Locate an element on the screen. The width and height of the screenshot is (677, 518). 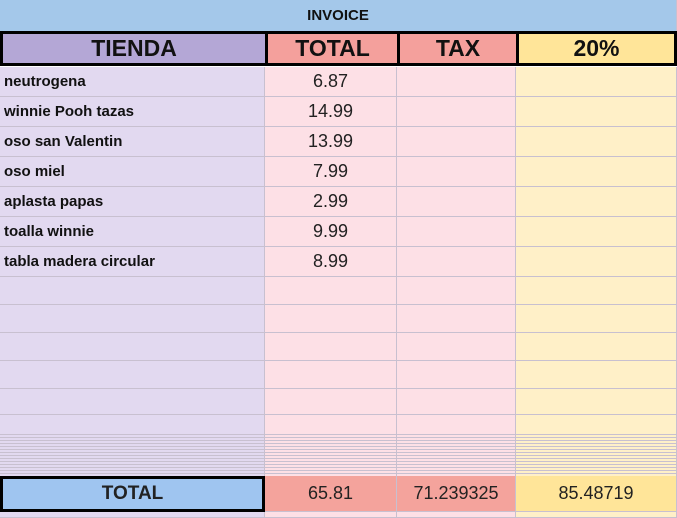
item-name: aplasta papas is located at coordinates (132, 202).